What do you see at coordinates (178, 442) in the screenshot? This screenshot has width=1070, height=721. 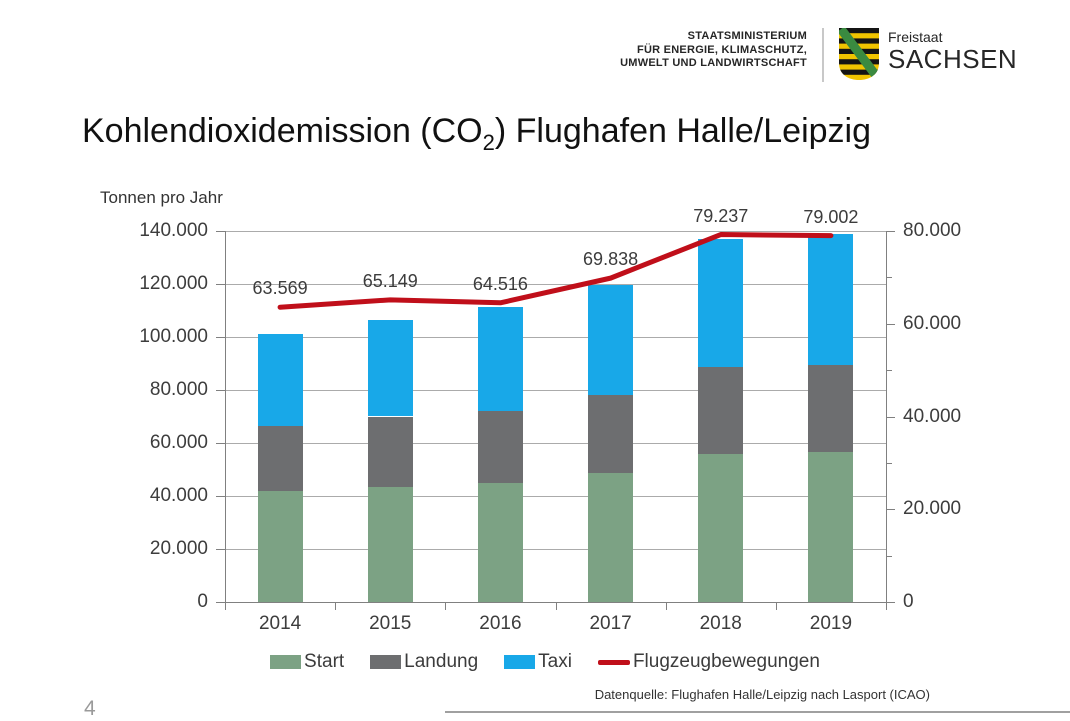 I see `y-axis-tick-label-left: 60.000` at bounding box center [178, 442].